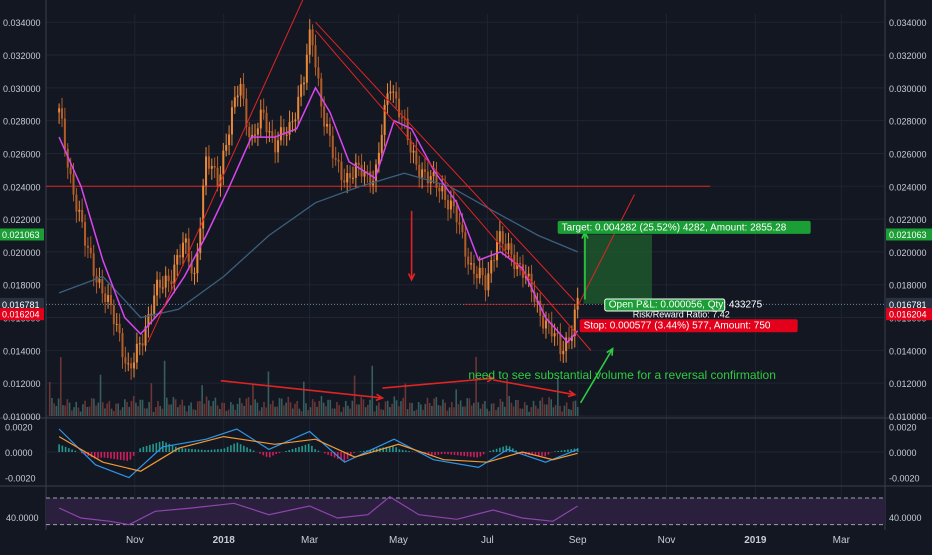 This screenshot has width=932, height=555. What do you see at coordinates (22, 154) in the screenshot?
I see `y-tick-label-left: 0.026000` at bounding box center [22, 154].